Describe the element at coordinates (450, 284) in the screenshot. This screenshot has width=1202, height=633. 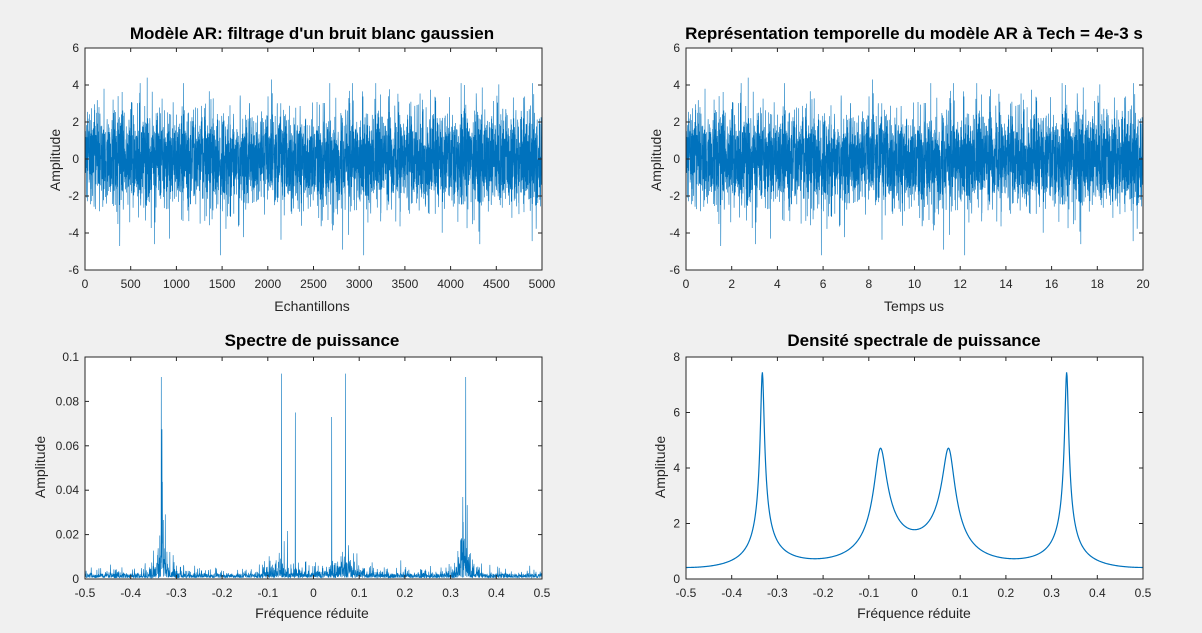
I see `x-tick-label: 4000` at that location.